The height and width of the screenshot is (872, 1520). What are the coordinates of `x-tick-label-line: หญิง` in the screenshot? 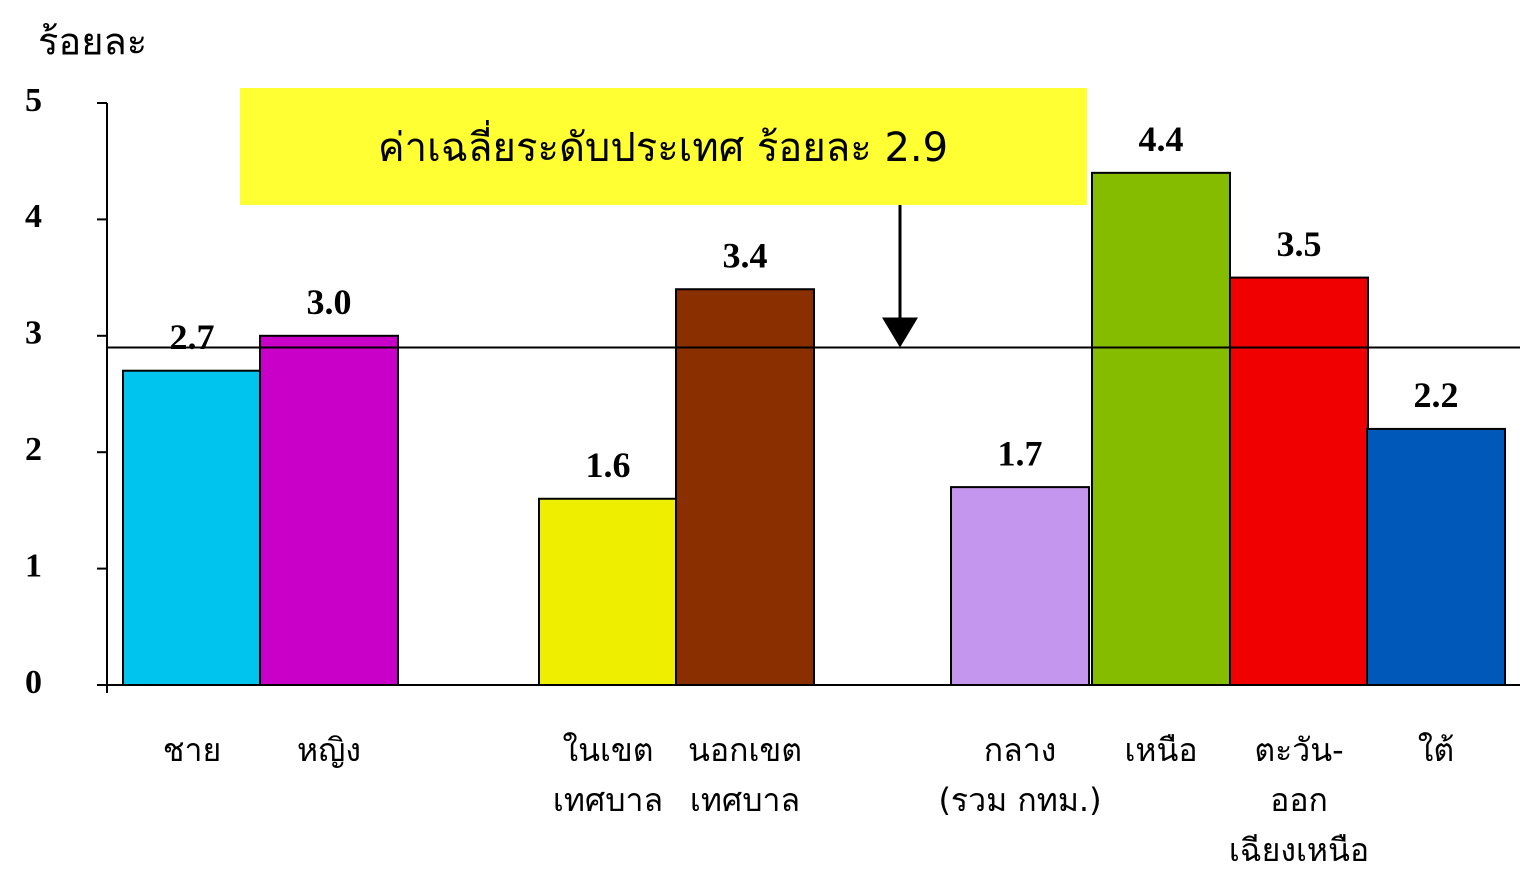 It's located at (329, 750).